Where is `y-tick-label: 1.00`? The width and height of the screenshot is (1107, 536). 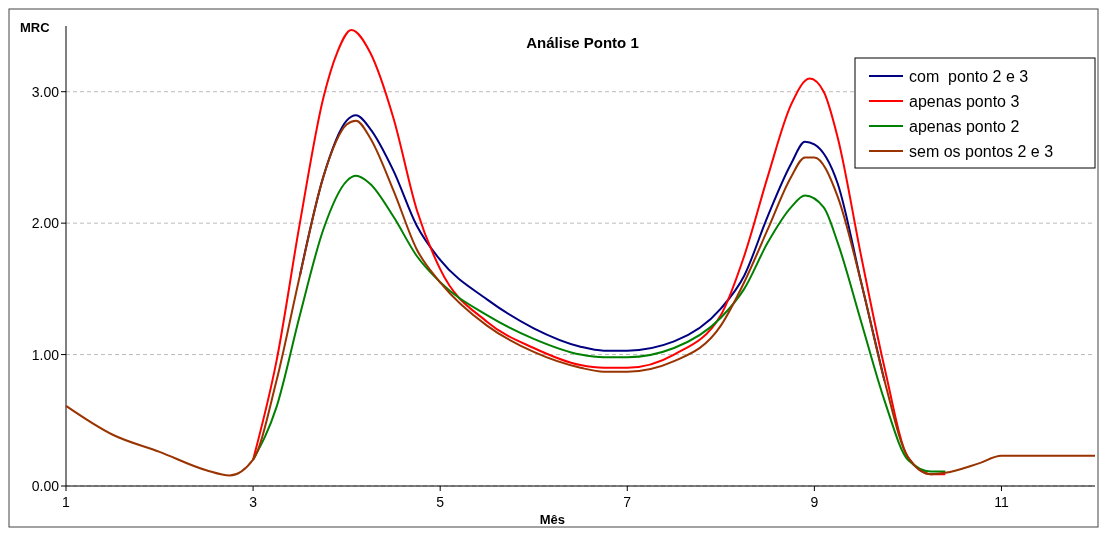 y-tick-label: 1.00 is located at coordinates (45, 354).